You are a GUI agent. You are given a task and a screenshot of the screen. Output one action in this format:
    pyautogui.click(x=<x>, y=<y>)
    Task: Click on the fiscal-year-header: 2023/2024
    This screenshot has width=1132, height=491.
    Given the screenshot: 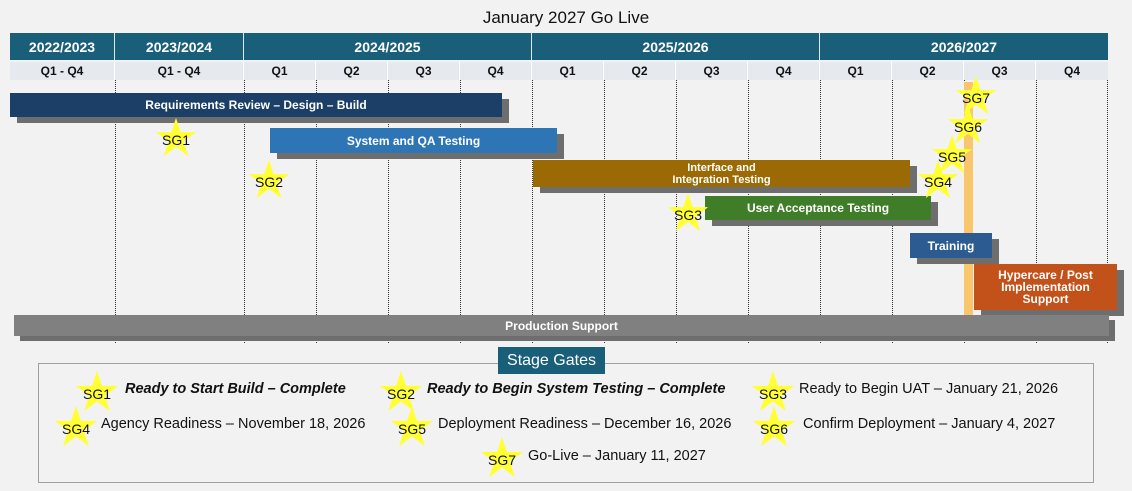 What is the action you would take?
    pyautogui.click(x=179, y=46)
    